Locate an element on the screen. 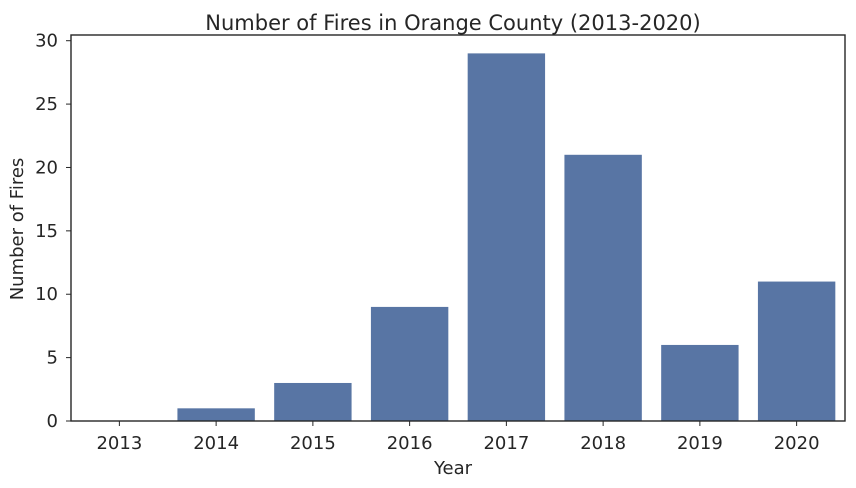  bar-2018 is located at coordinates (603, 288).